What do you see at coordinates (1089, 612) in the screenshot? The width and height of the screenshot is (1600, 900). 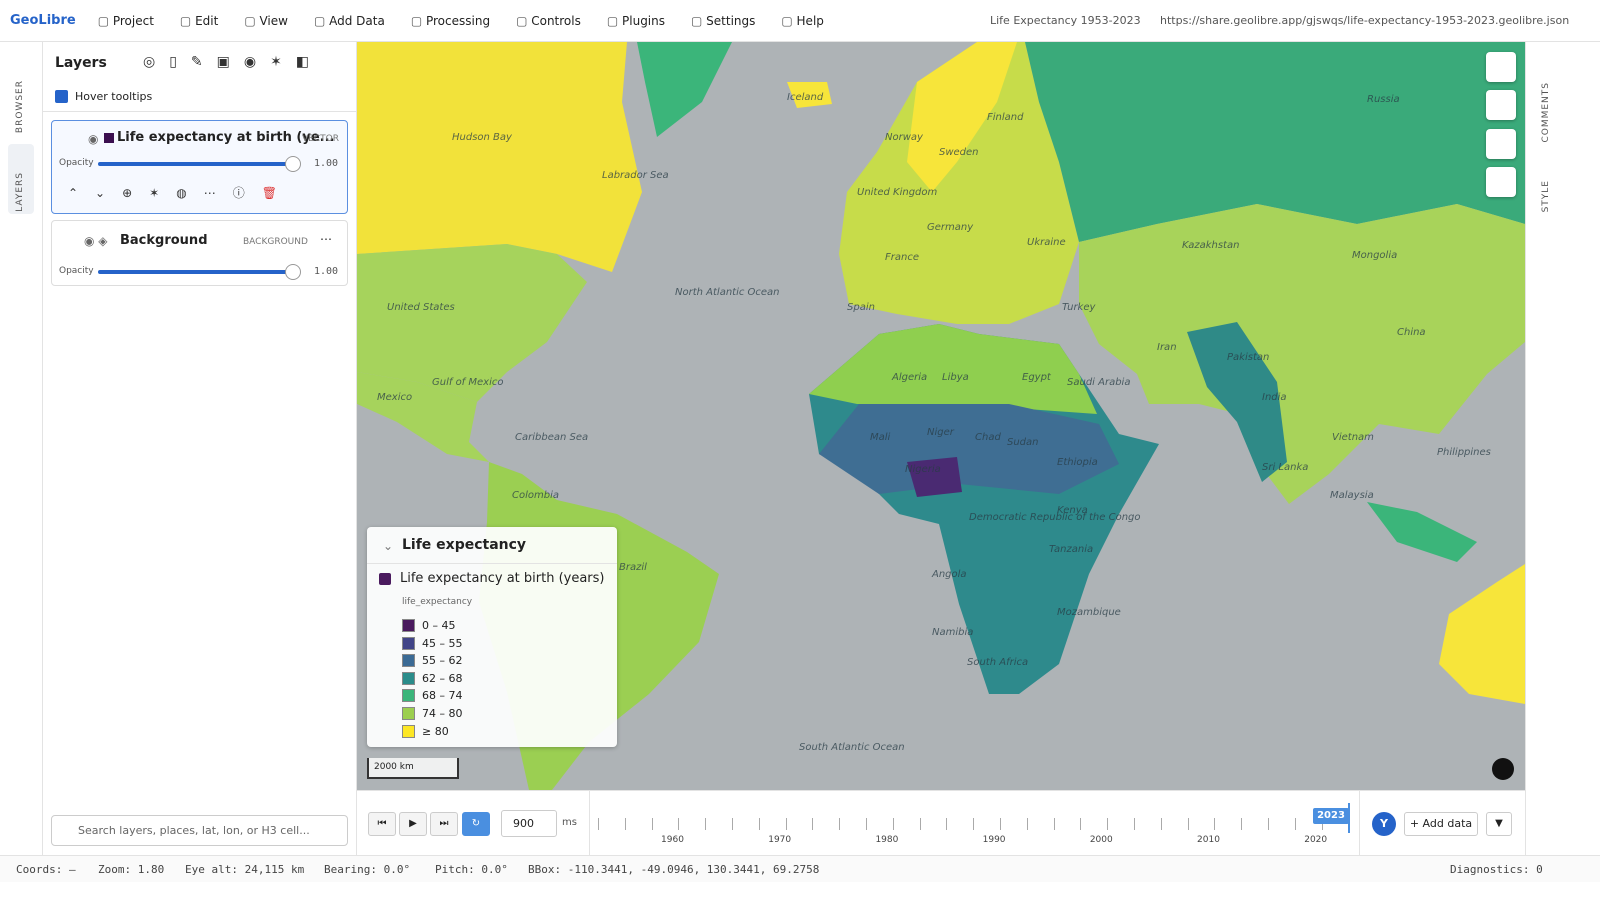 I see `map-label: Mozambique` at bounding box center [1089, 612].